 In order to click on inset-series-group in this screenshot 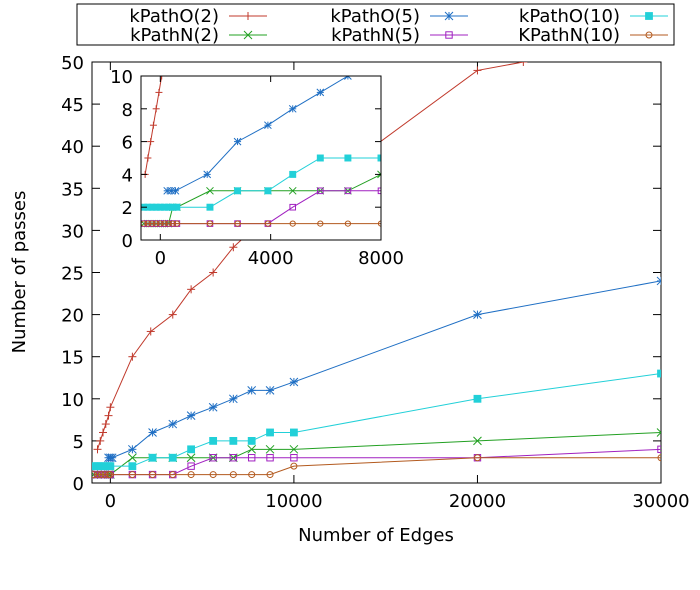, I will do `click(261, 152)`.